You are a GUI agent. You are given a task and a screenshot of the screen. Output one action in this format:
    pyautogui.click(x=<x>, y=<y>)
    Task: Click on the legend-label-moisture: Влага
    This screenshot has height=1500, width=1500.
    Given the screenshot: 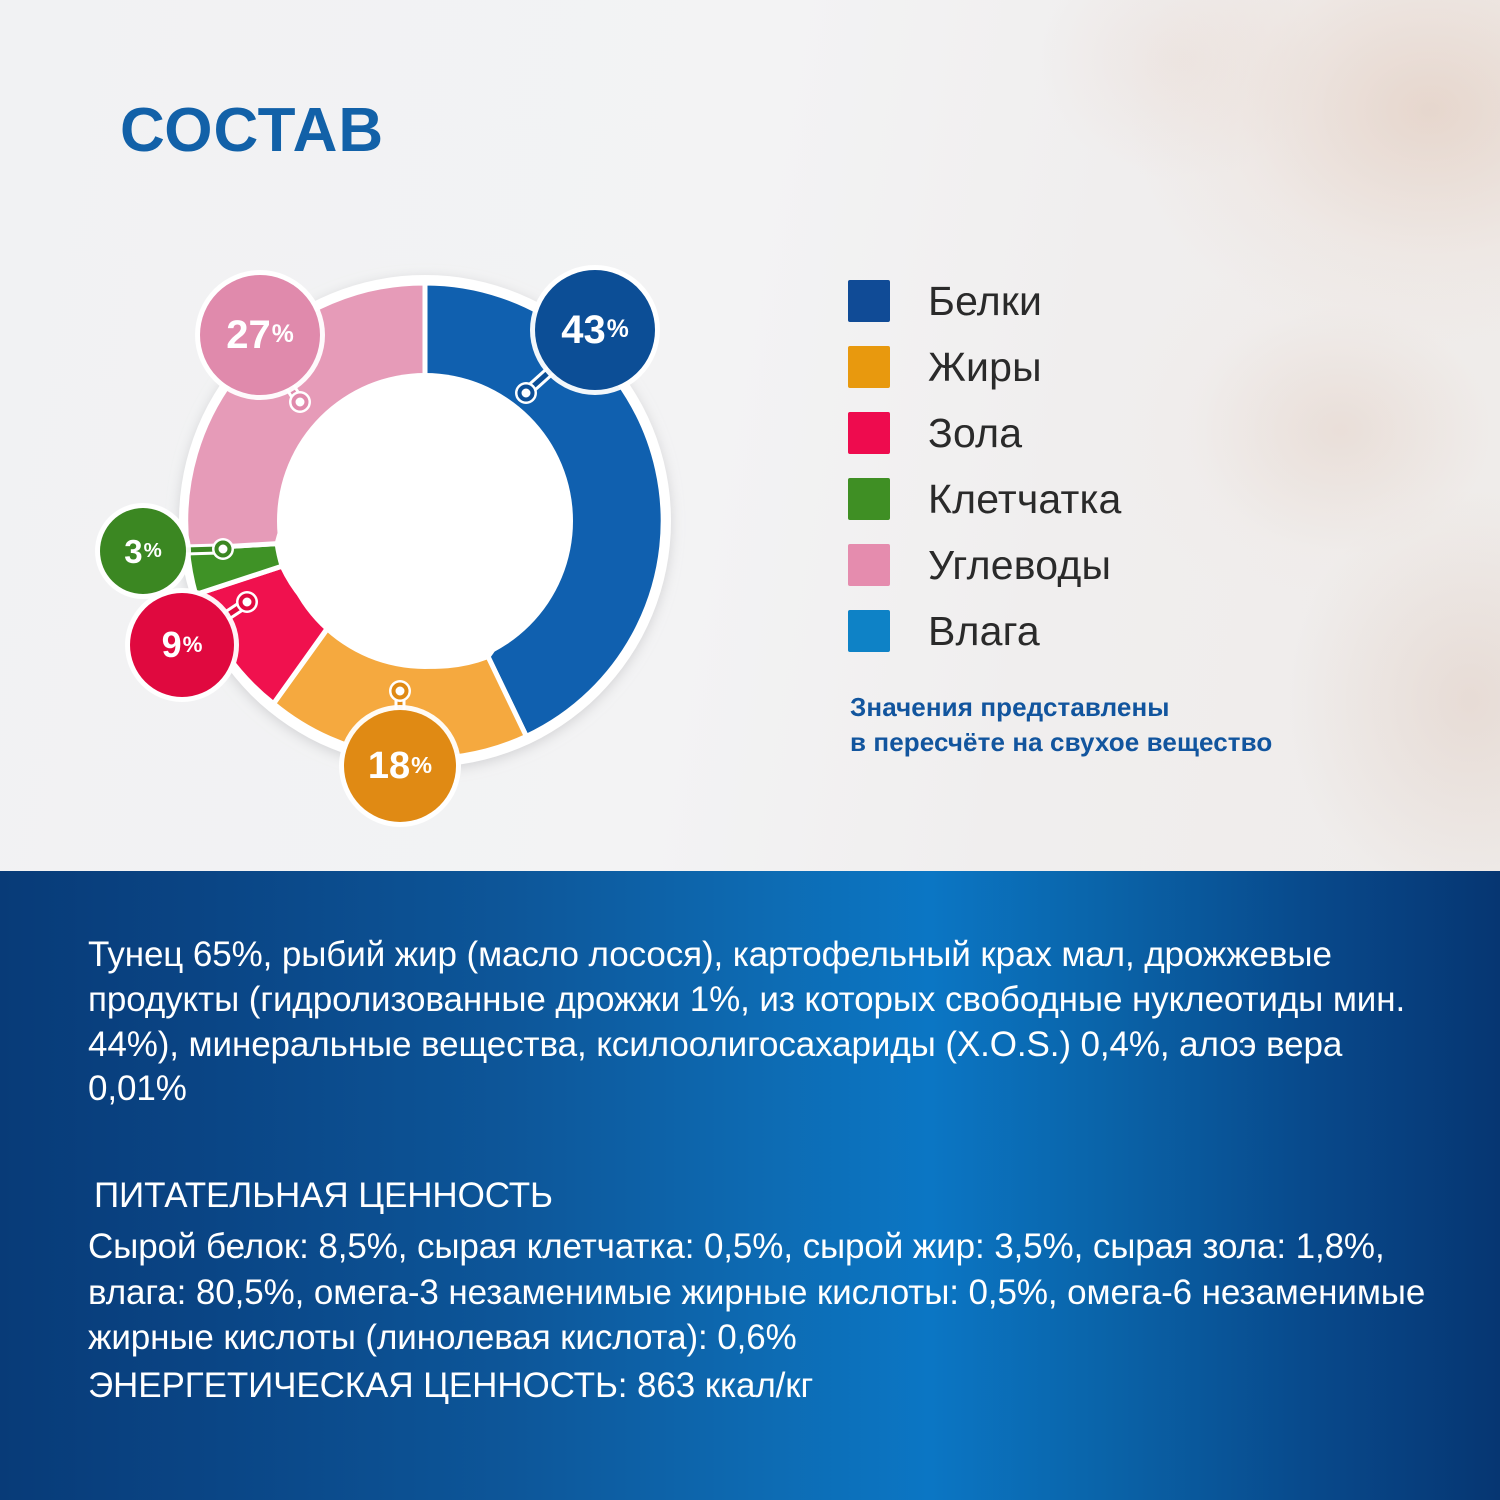 What is the action you would take?
    pyautogui.click(x=984, y=630)
    